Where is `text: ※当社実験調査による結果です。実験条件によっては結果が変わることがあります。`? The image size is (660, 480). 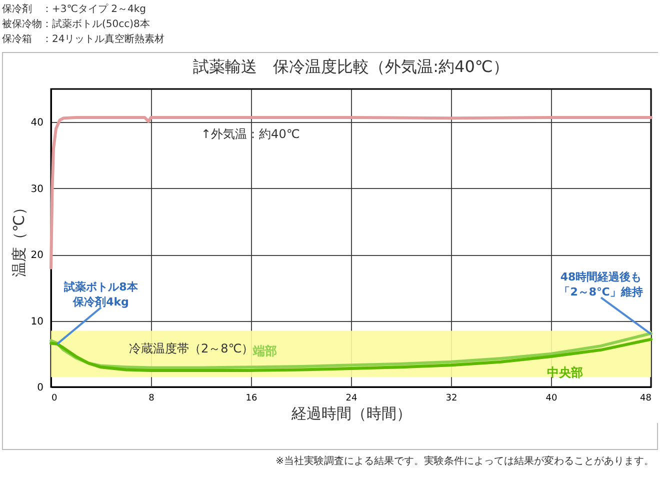 text: ※当社実験調査による結果です。実験条件によっては結果が変わることがあります。 is located at coordinates (464, 461).